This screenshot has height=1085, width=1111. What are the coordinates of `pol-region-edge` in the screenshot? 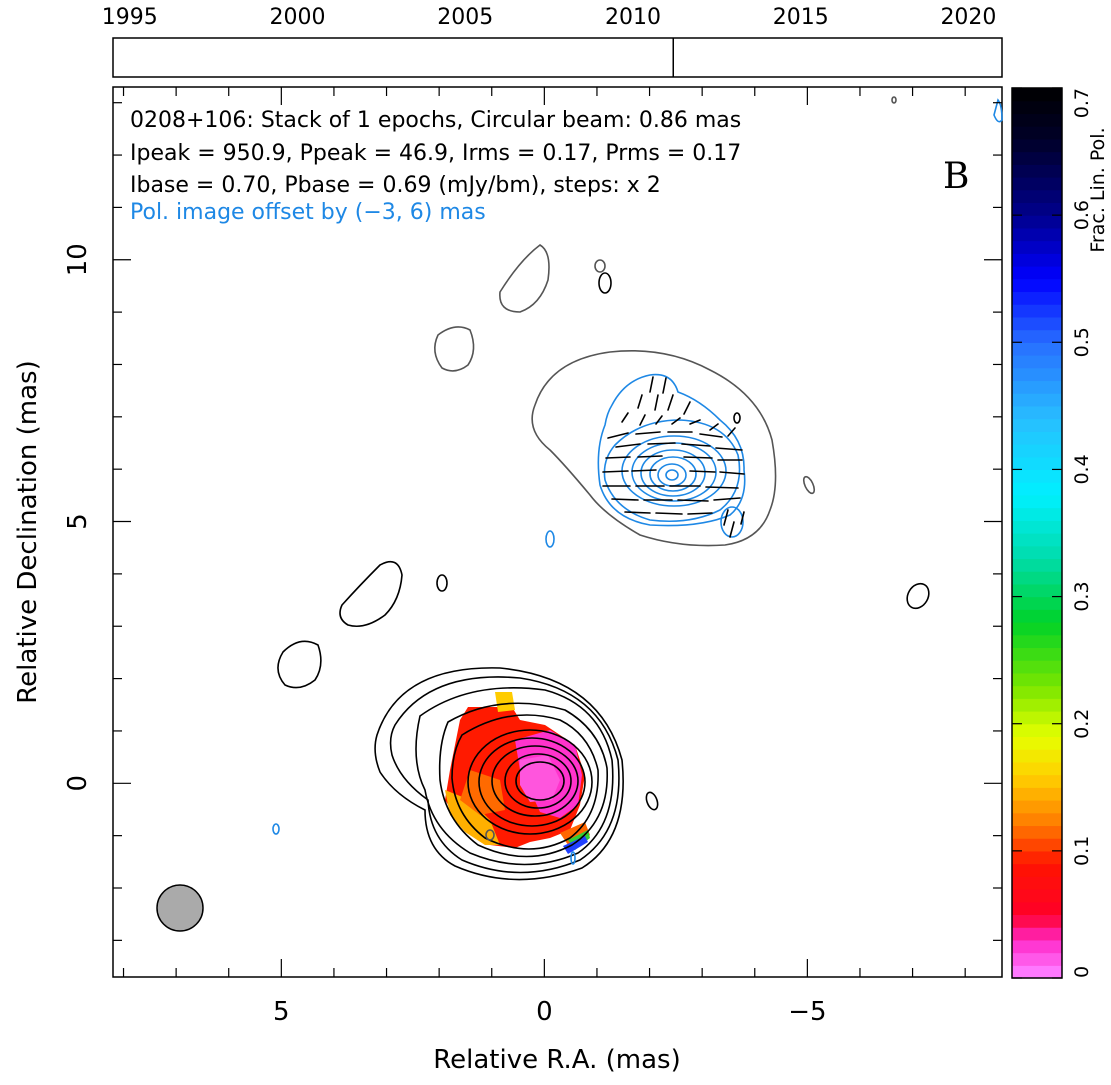 It's located at (575, 835).